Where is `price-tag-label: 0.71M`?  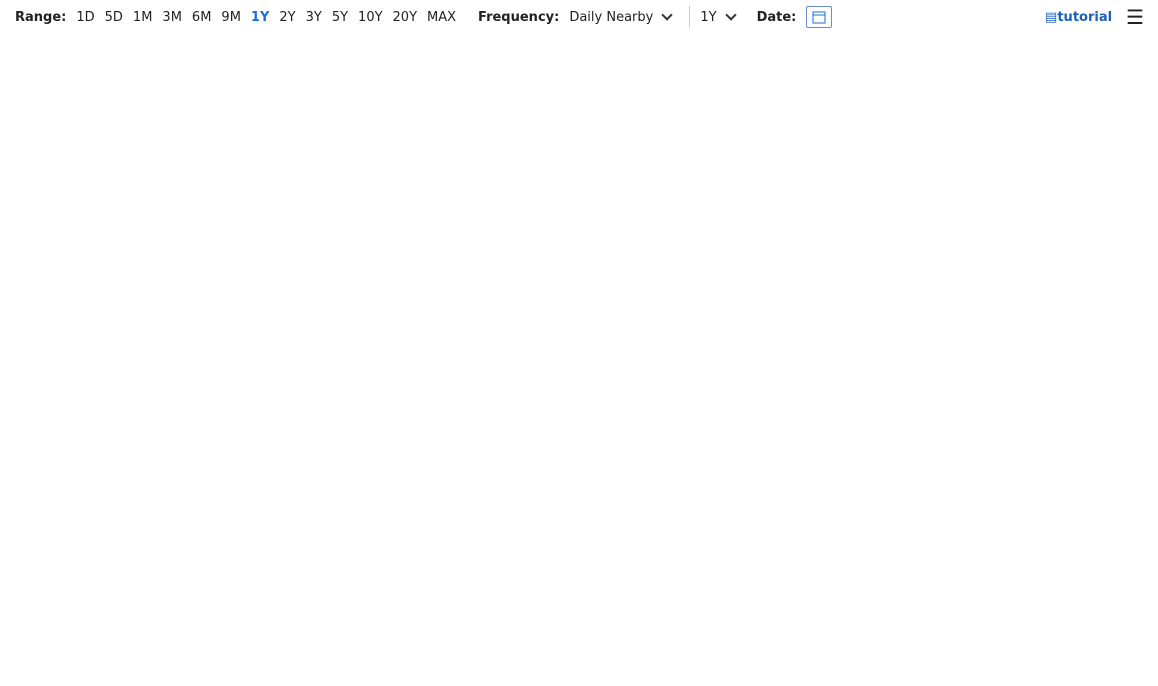 price-tag-label: 0.71M is located at coordinates (1139, 631).